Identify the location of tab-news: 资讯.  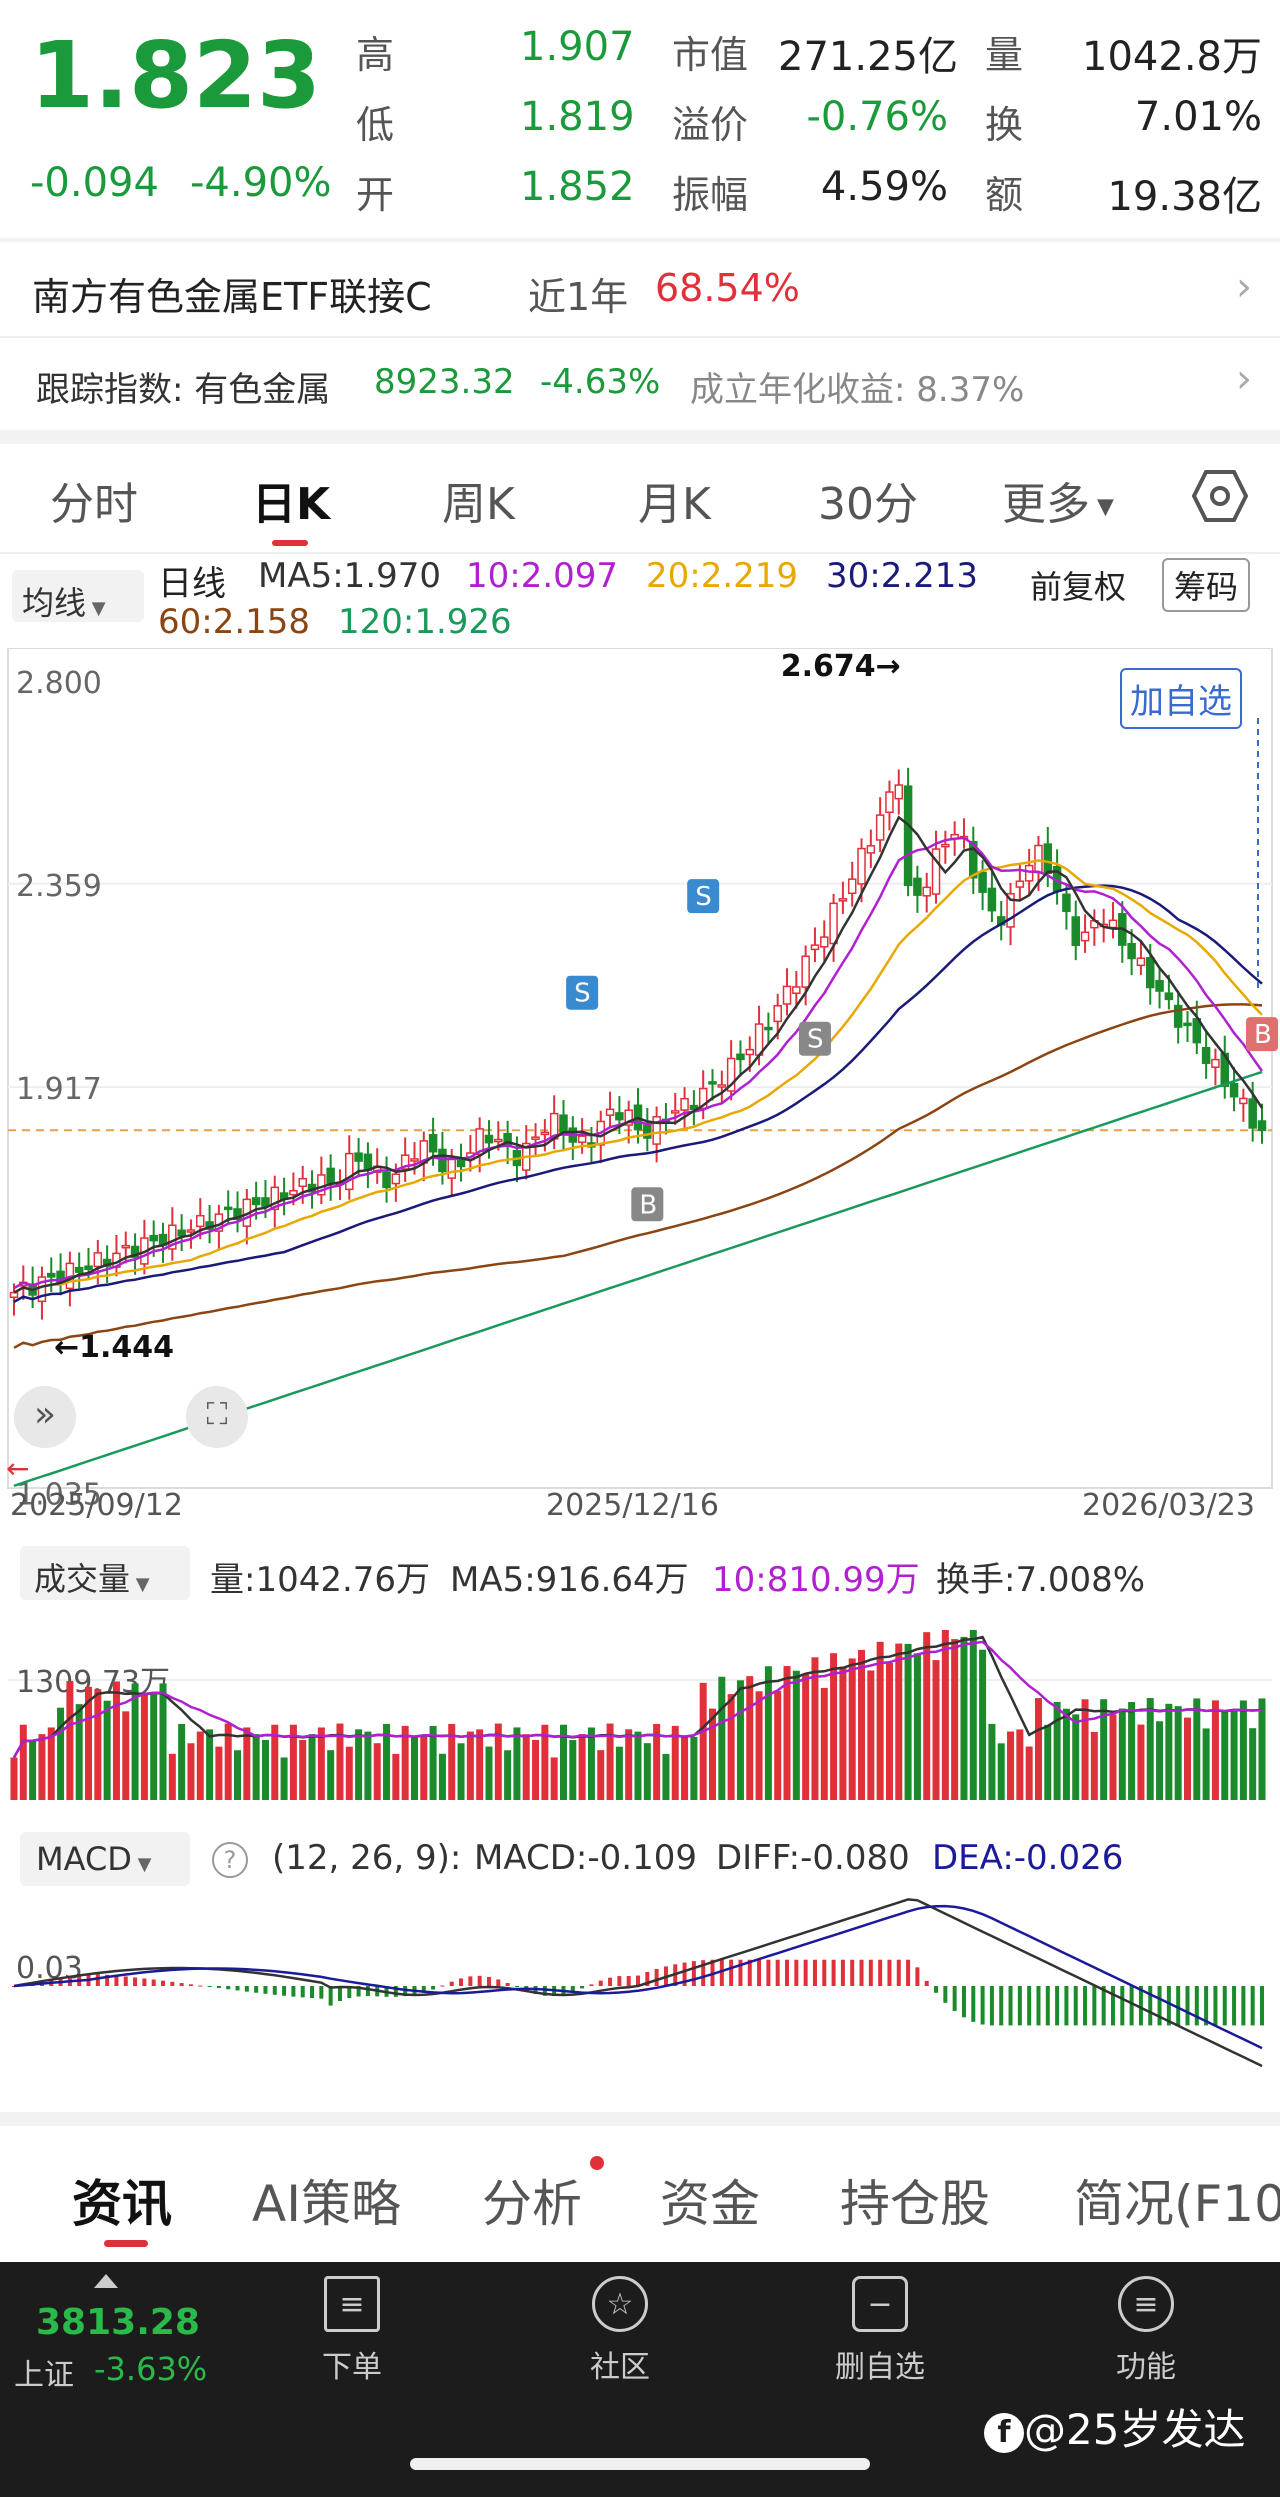
(122, 2204).